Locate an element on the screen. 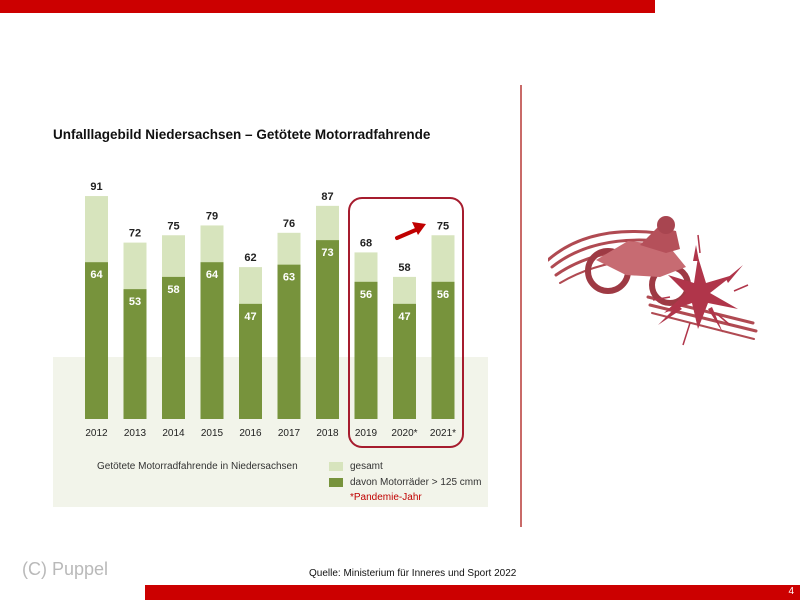  x-tick-label: 2017 is located at coordinates (289, 433).